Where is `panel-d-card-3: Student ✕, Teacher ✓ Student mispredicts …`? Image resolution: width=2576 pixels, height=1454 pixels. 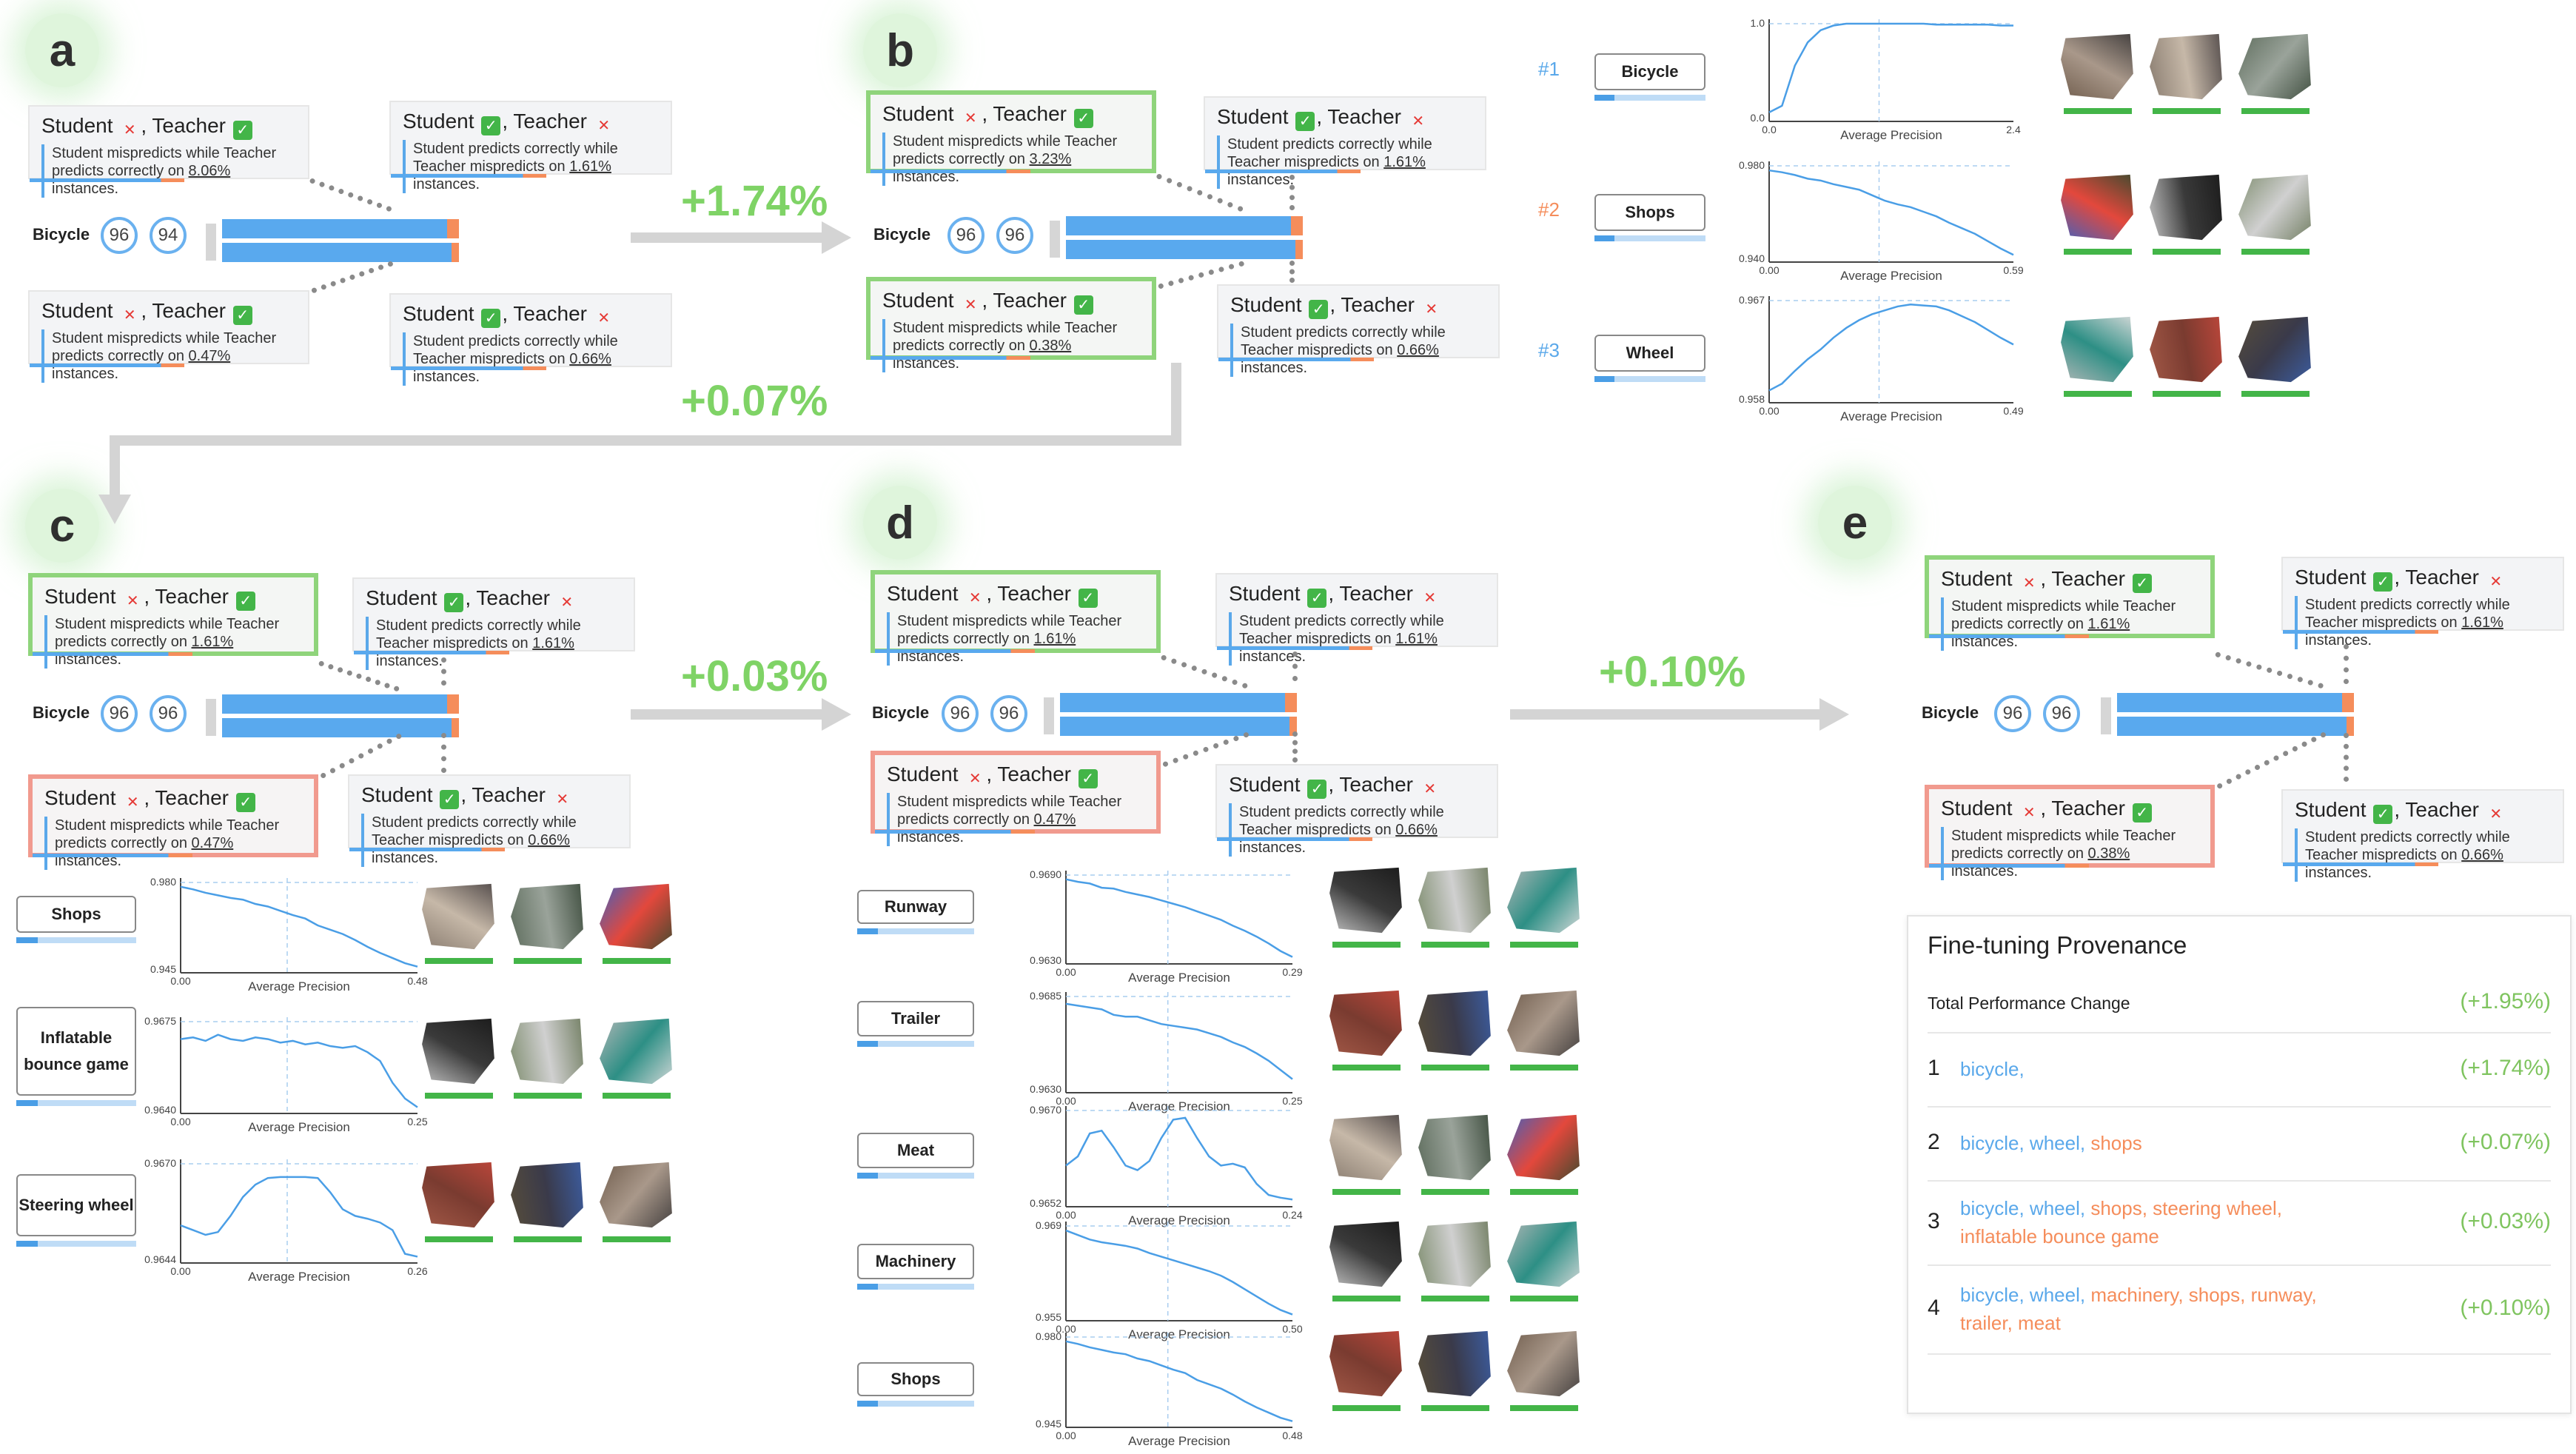 panel-d-card-3: Student ✕, Teacher ✓ Student mispredicts … is located at coordinates (1016, 799).